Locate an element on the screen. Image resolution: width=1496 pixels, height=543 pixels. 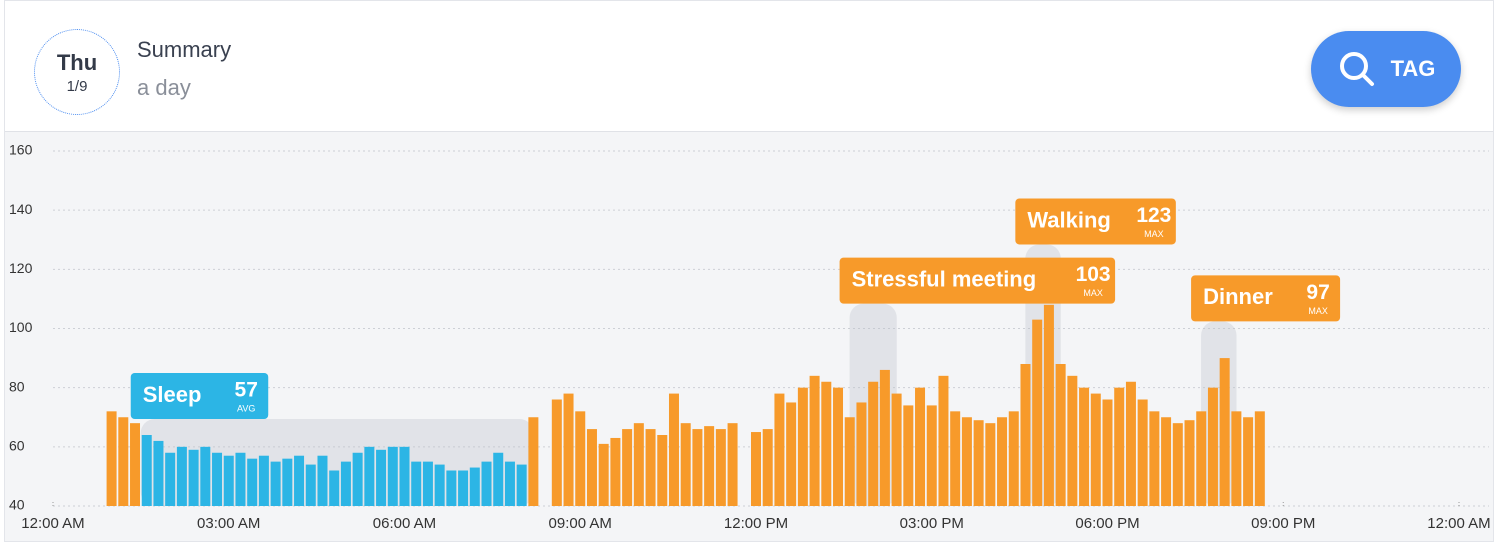
y-tick-label: 140 is located at coordinates (21, 209).